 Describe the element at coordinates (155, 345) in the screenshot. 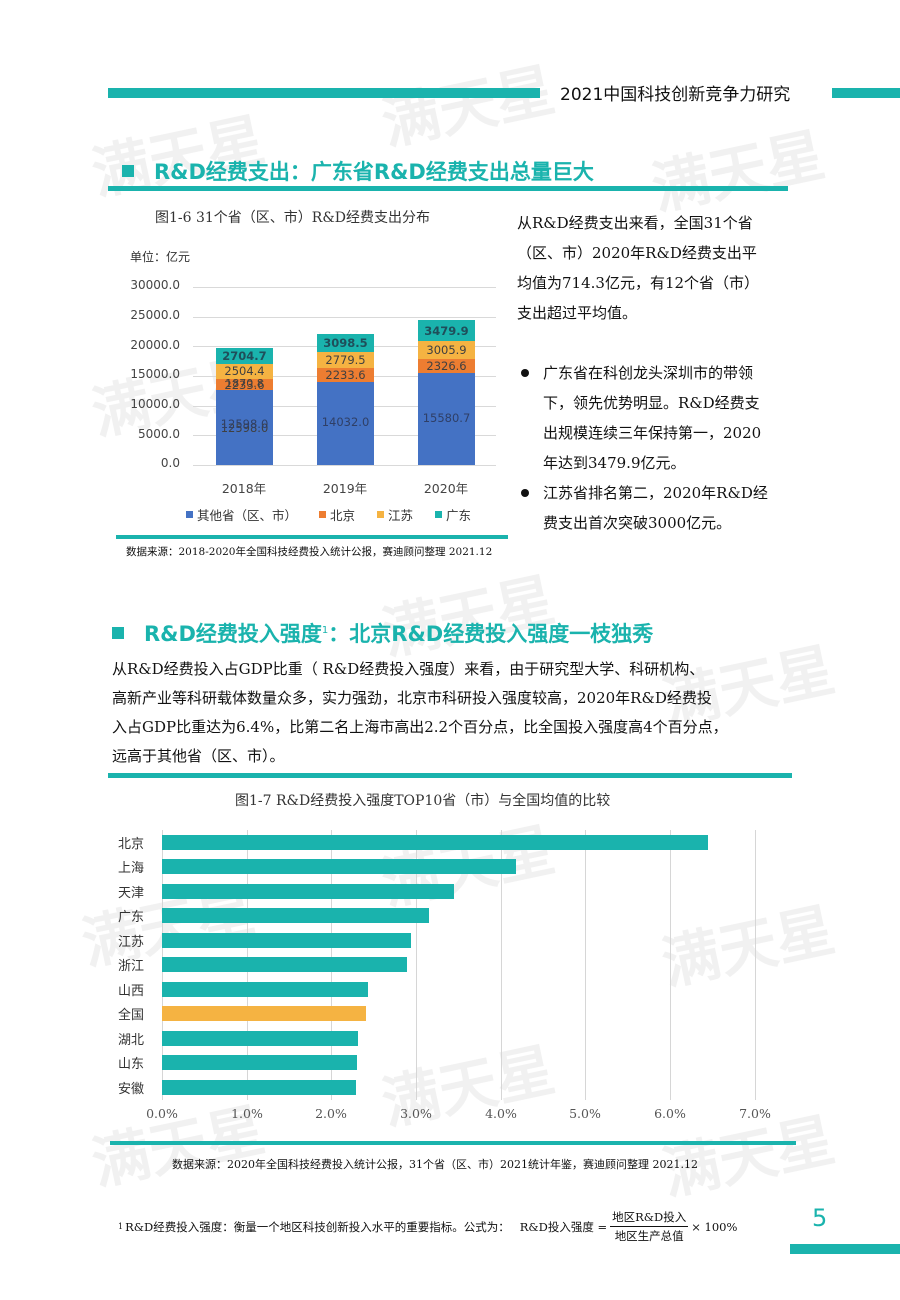

I see `y-tick: 20000.0` at that location.